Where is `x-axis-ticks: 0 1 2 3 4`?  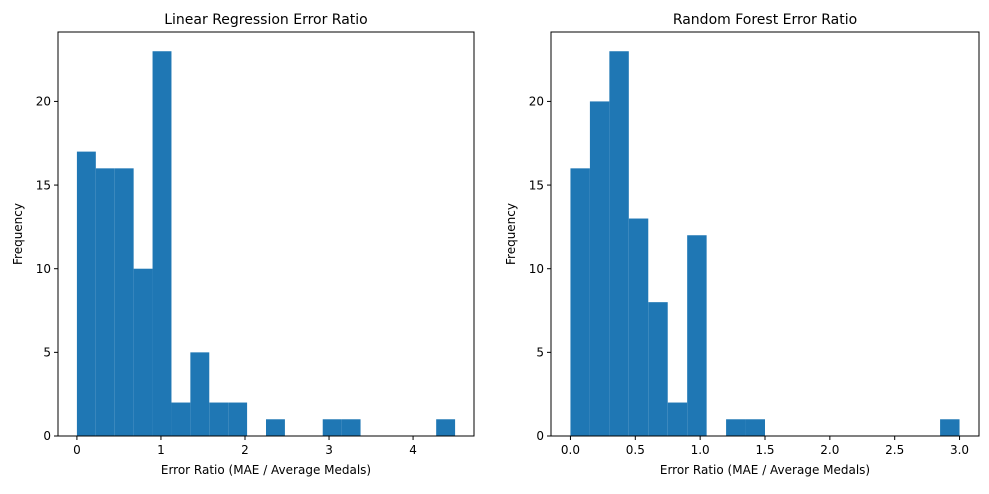
x-axis-ticks: 0 1 2 3 4 is located at coordinates (245, 446).